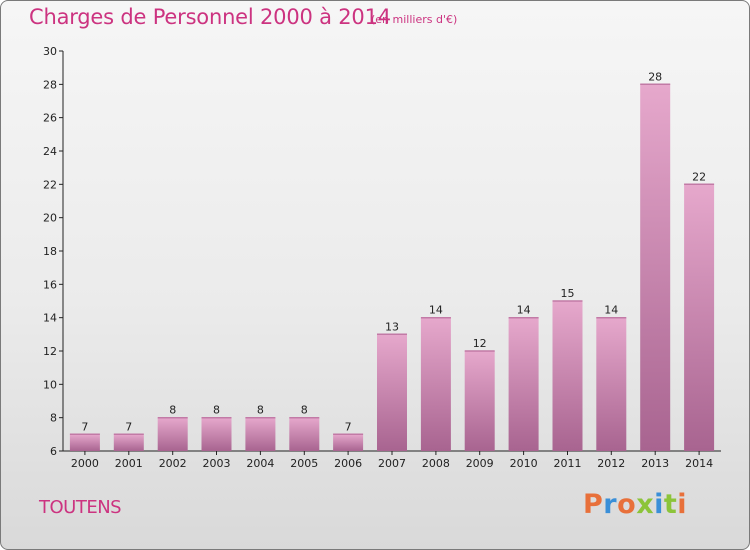  I want to click on y-tick-label-28: 28, so click(50, 84).